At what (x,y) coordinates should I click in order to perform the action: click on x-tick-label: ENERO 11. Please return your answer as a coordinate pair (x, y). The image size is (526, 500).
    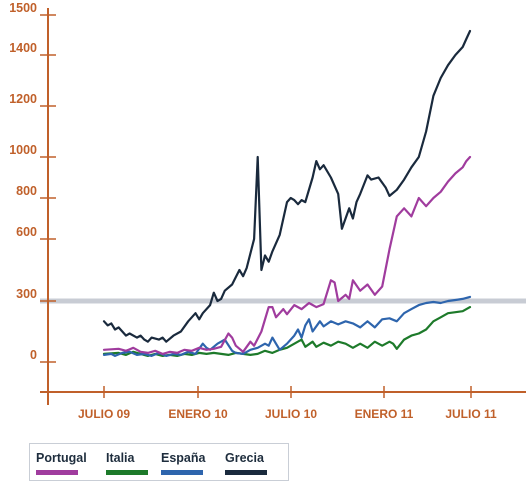
    Looking at the image, I should click on (384, 414).